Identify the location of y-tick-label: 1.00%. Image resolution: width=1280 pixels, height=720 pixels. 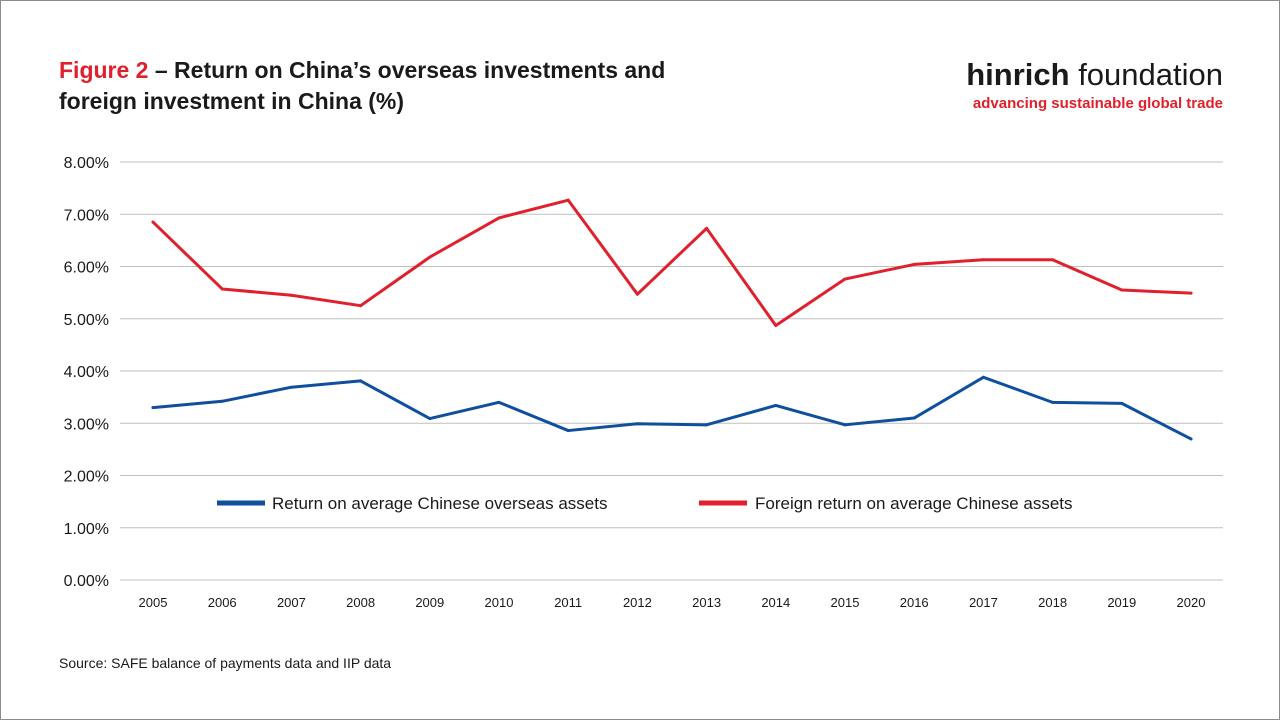
(86, 529).